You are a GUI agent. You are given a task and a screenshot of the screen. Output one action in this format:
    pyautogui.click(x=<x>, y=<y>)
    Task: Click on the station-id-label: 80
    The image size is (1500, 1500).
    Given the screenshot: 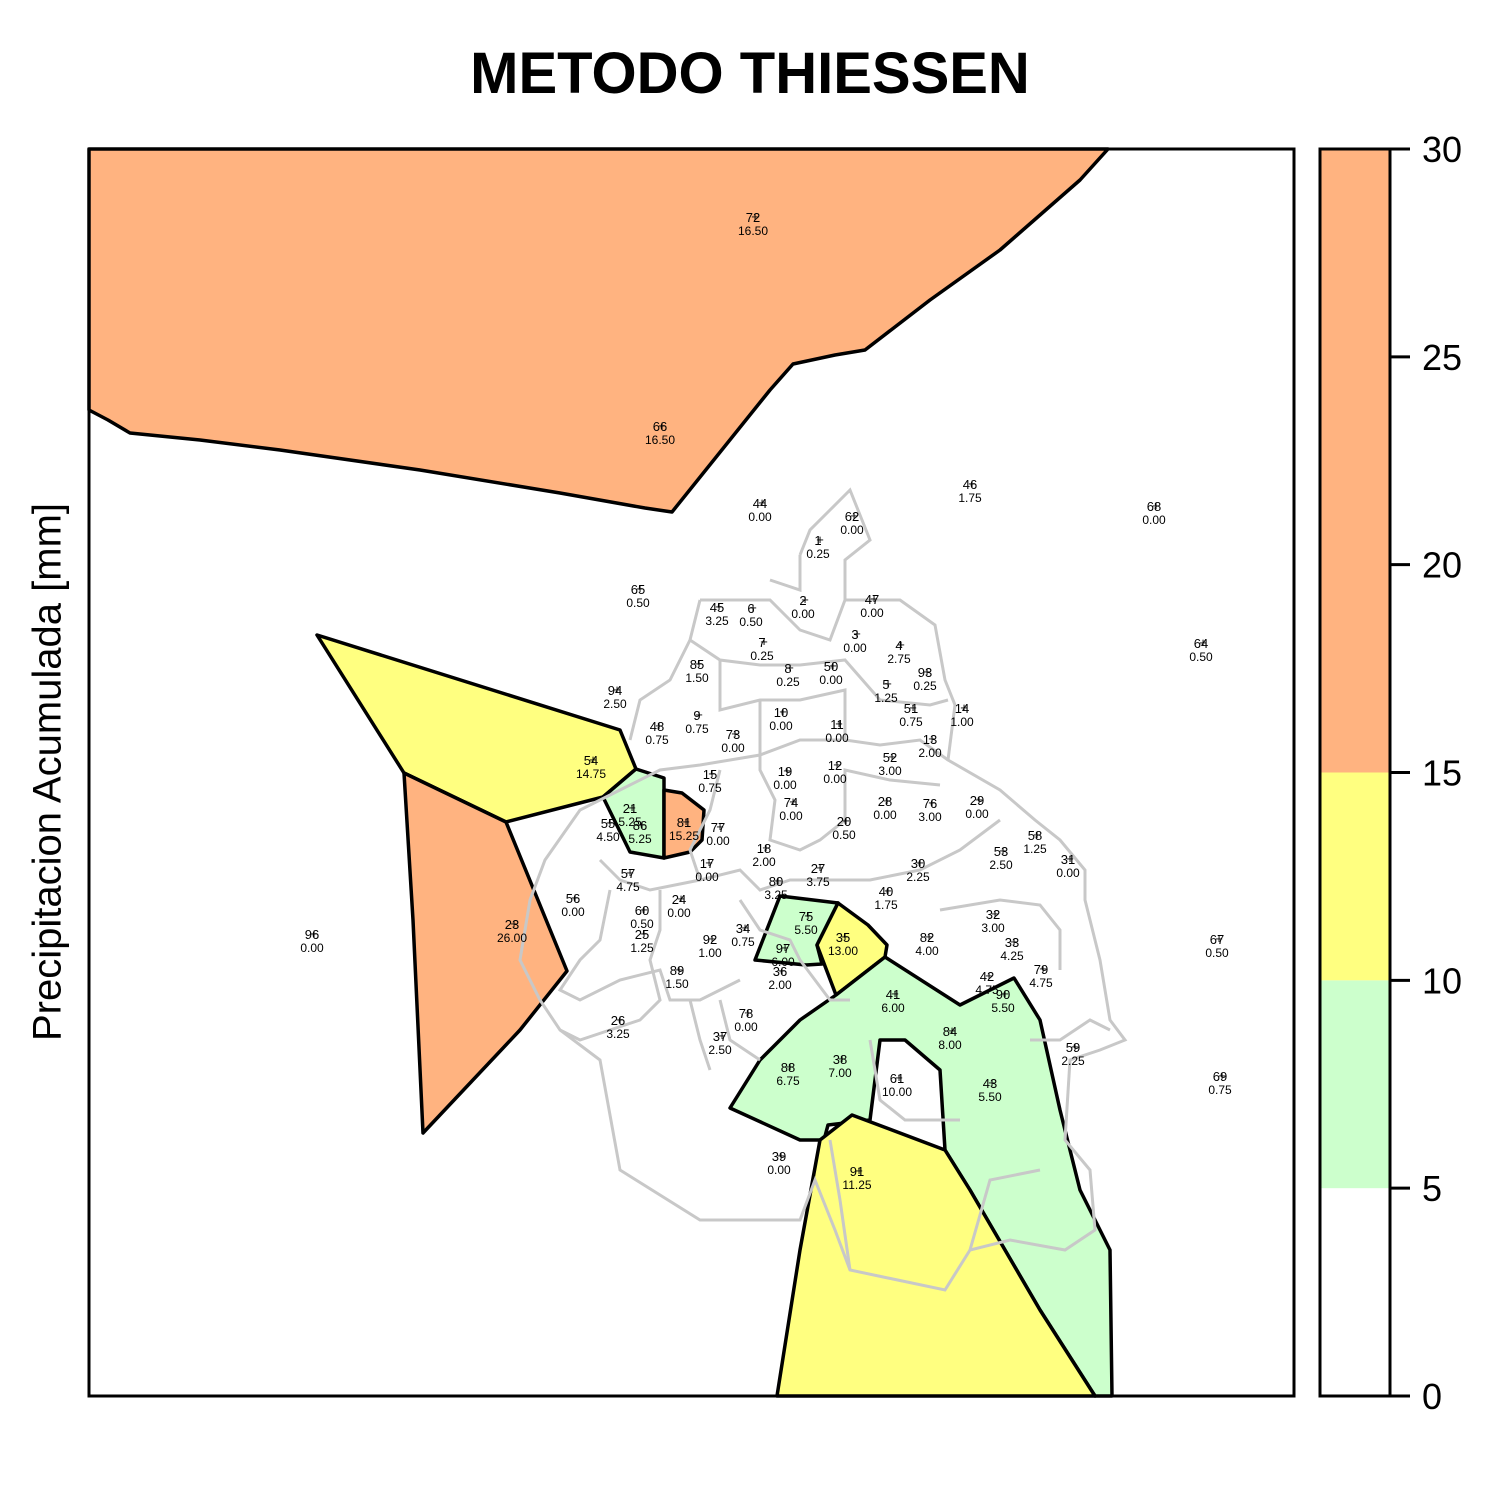 What is the action you would take?
    pyautogui.click(x=776, y=881)
    